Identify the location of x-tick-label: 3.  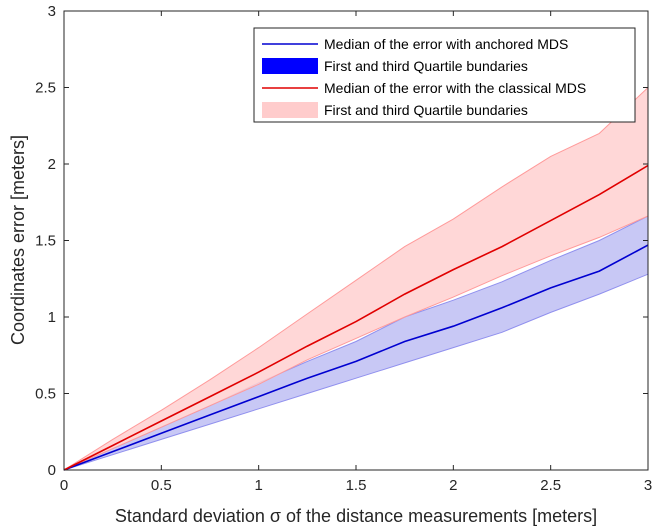
(648, 485).